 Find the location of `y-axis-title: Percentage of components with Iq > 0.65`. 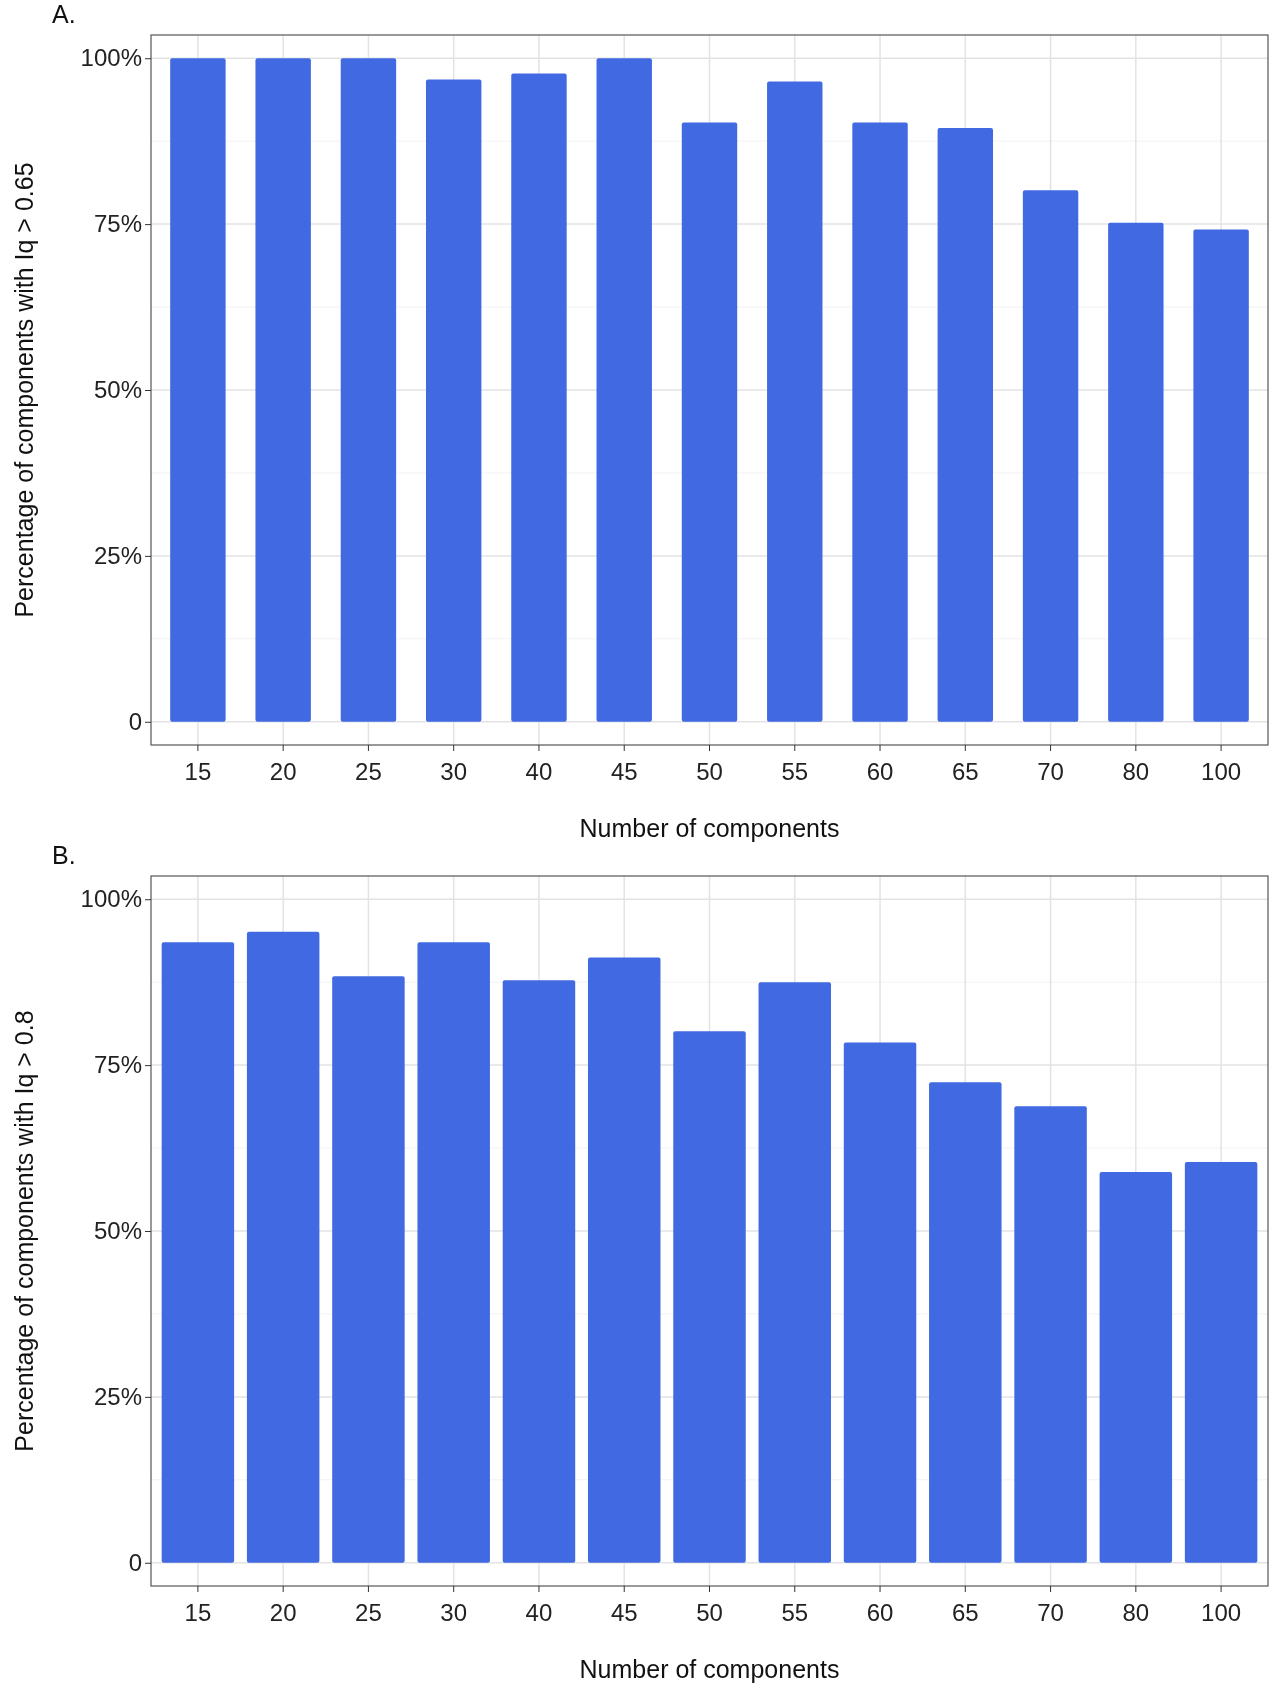

y-axis-title: Percentage of components with Iq > 0.65 is located at coordinates (24, 390).